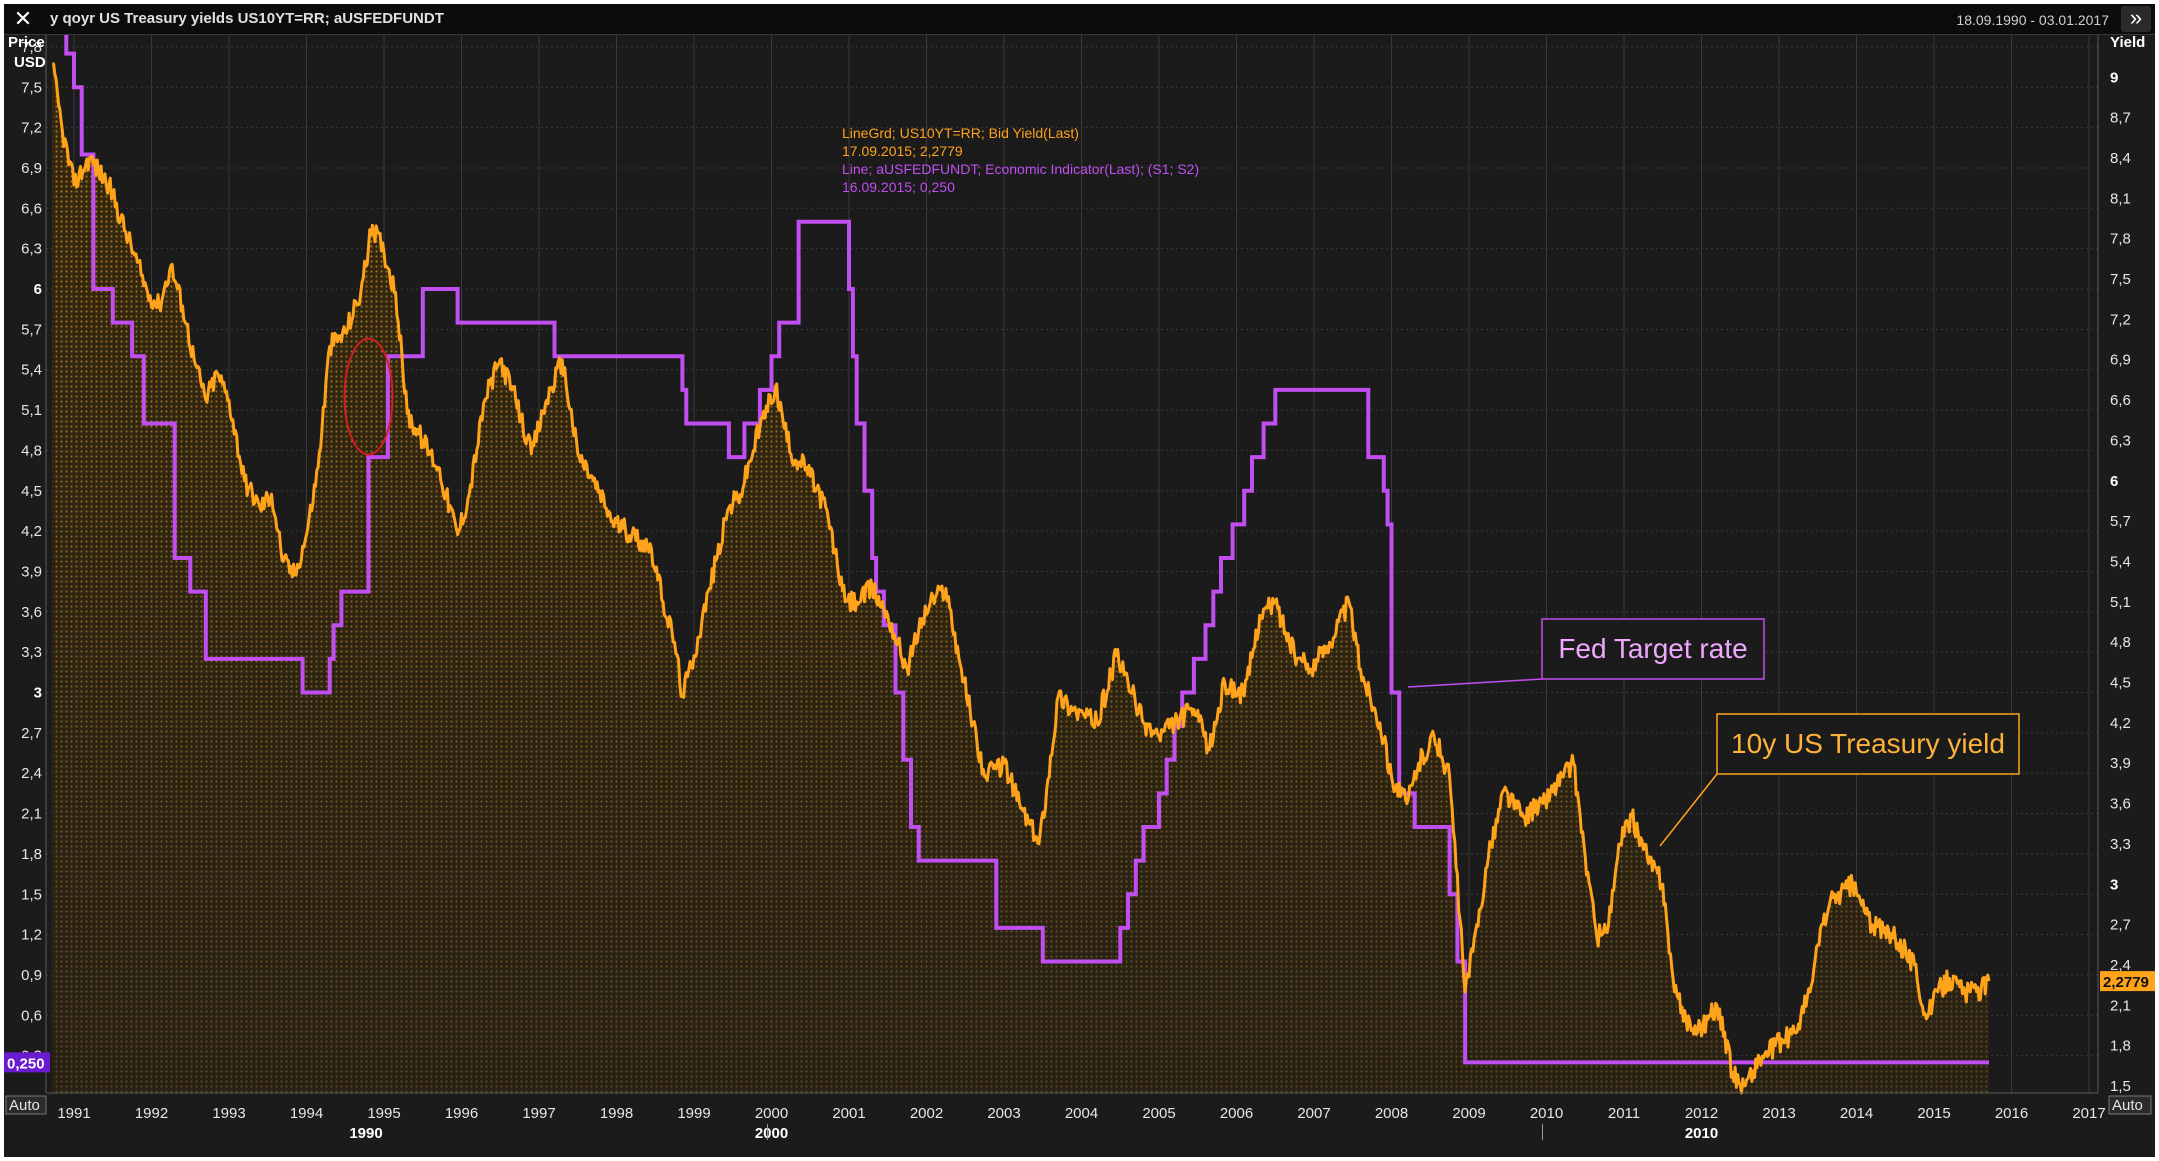  Describe the element at coordinates (2120, 440) in the screenshot. I see `right-tick-label: 6,3` at that location.